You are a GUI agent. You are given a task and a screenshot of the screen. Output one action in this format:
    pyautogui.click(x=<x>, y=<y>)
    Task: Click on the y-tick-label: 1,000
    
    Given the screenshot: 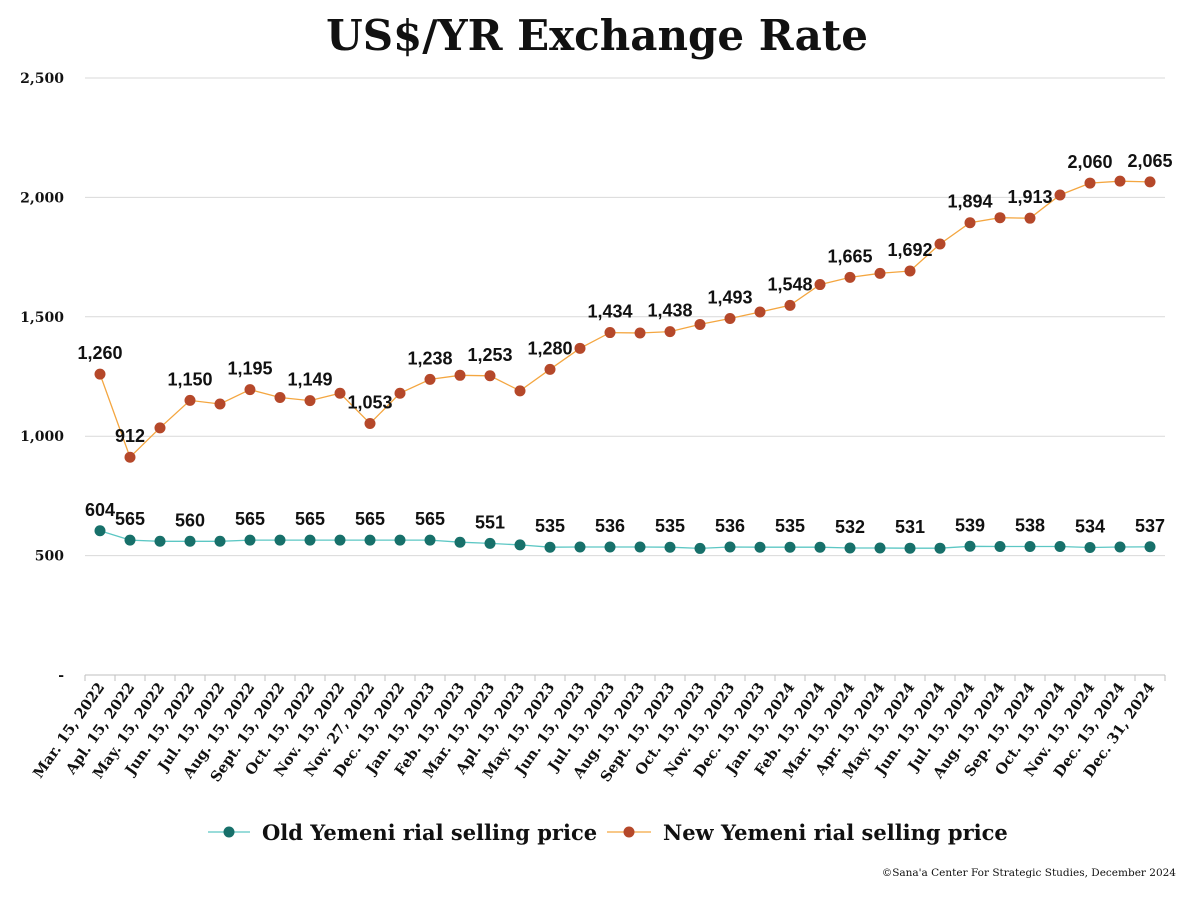 What is the action you would take?
    pyautogui.click(x=42, y=437)
    